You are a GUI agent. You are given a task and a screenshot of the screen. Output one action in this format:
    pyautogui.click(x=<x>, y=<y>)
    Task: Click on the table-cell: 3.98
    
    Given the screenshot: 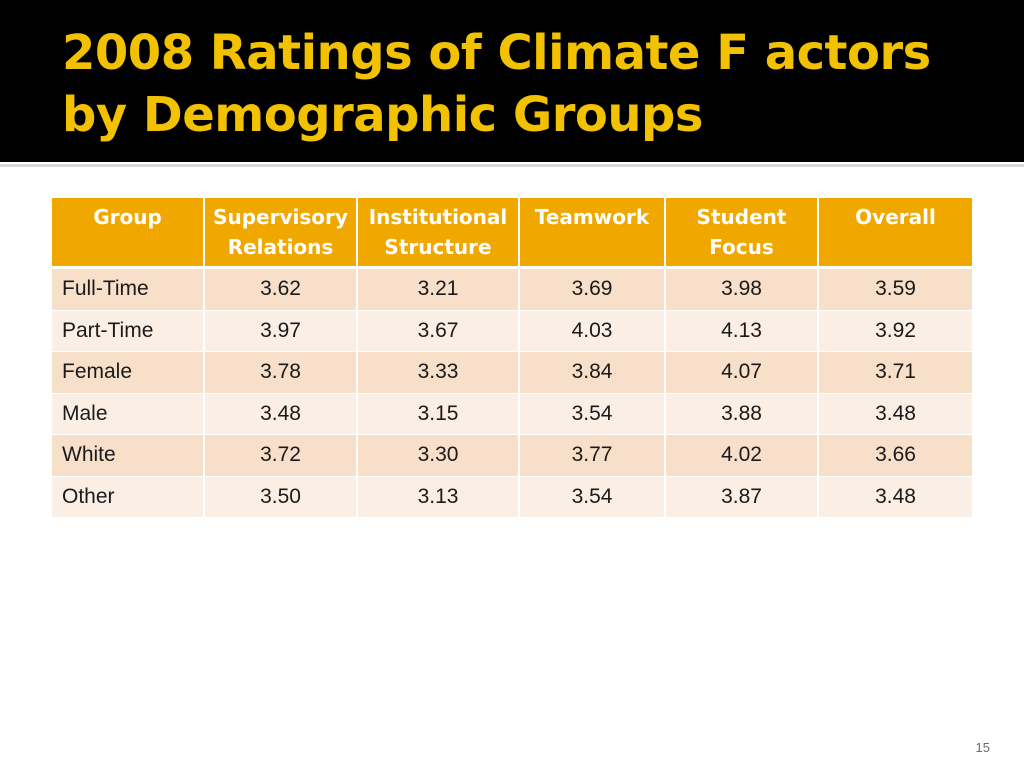 What is the action you would take?
    pyautogui.click(x=742, y=290)
    